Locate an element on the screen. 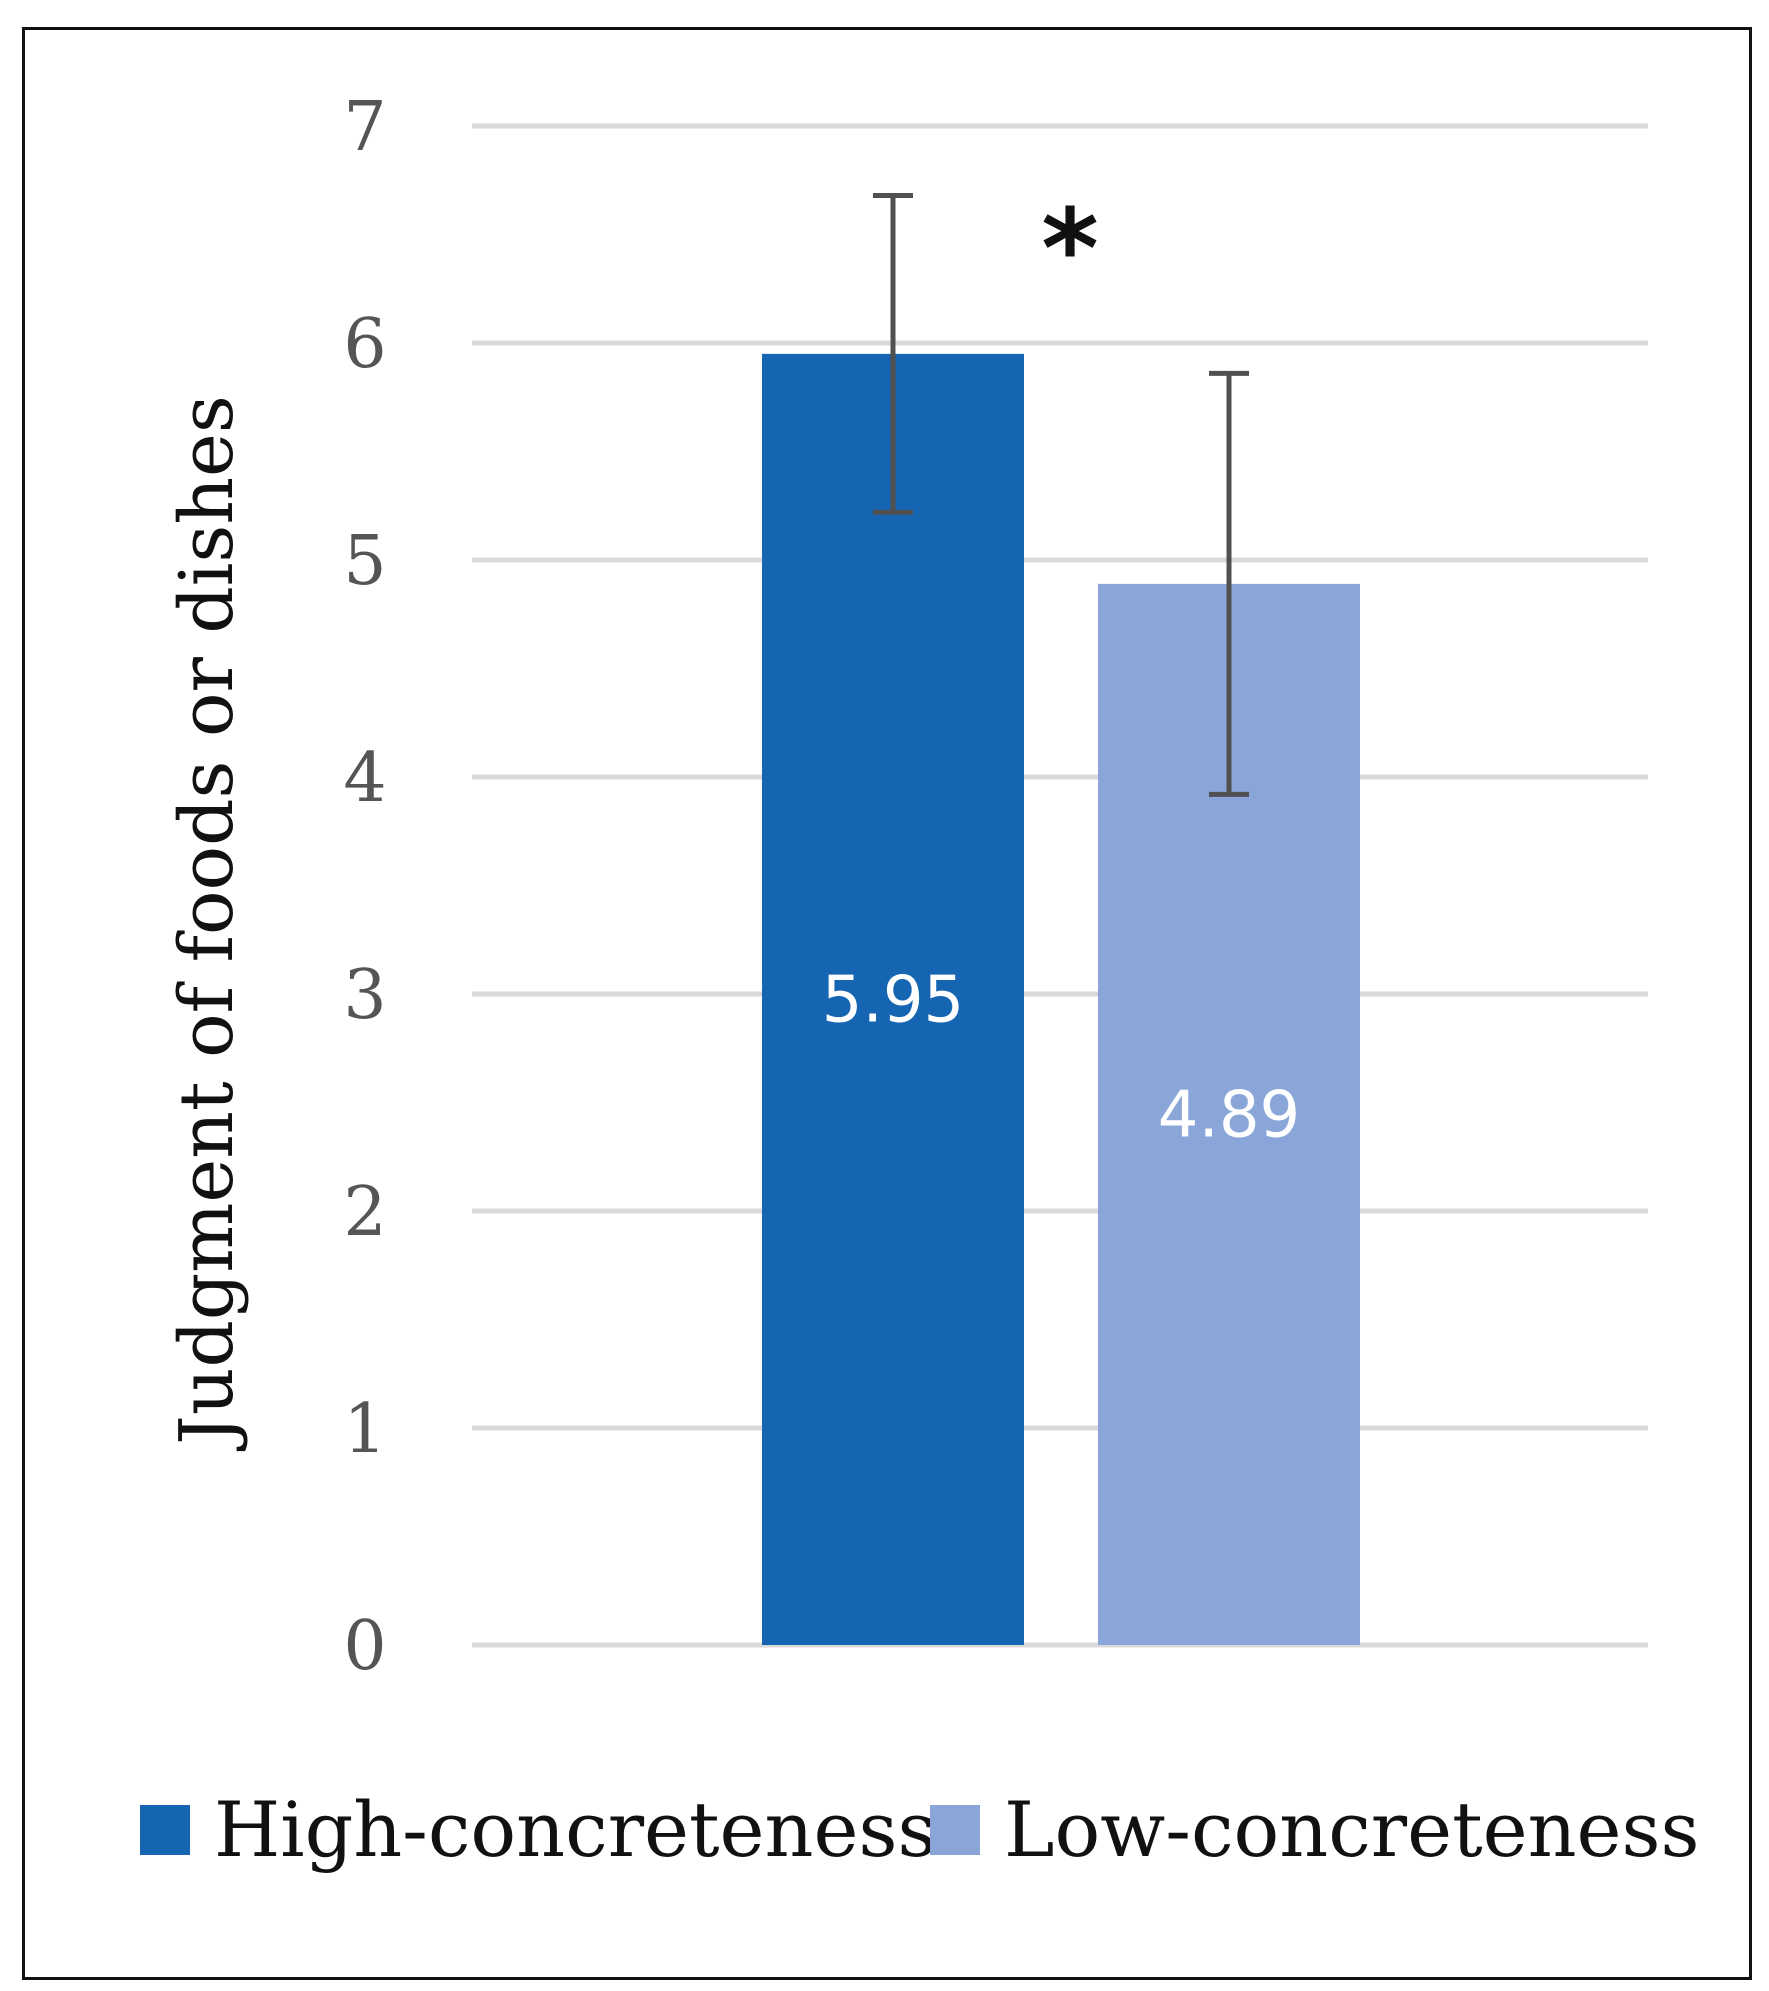 The image size is (1769, 1991). bar-high-concreteness is located at coordinates (893, 999).